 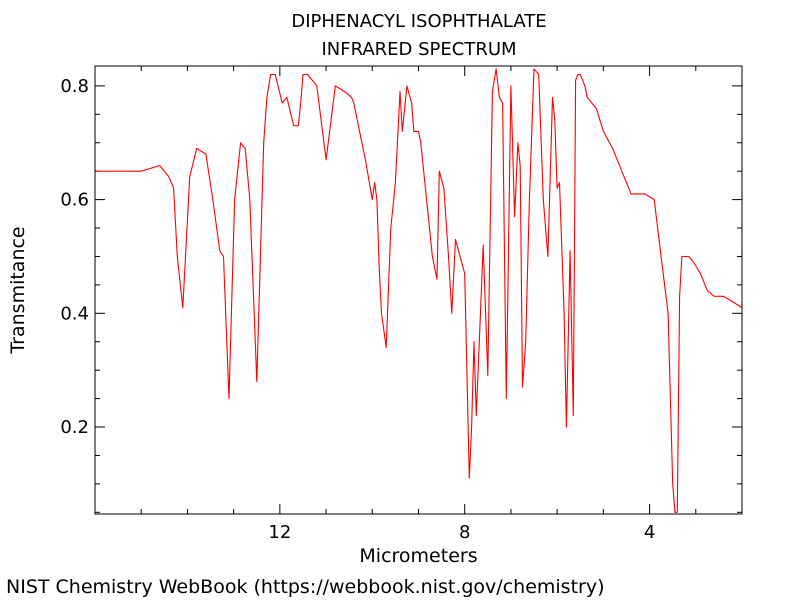 What do you see at coordinates (18, 290) in the screenshot?
I see `y-axis-label: Transmitance` at bounding box center [18, 290].